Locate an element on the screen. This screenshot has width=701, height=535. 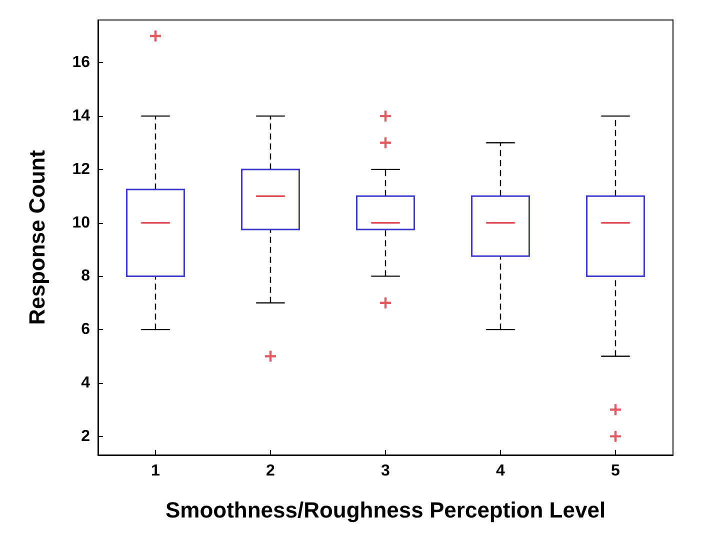
x-tick-label: 2 is located at coordinates (271, 471).